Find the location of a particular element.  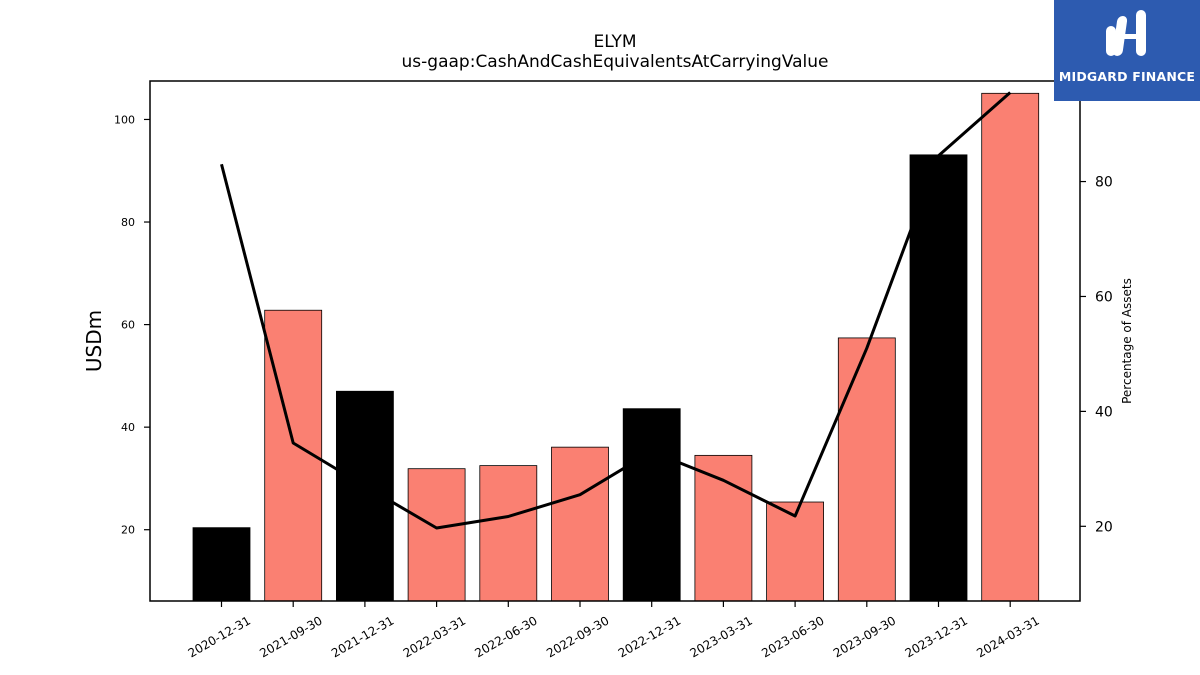

x-tick-label: 2022-06-30 is located at coordinates (505, 636).